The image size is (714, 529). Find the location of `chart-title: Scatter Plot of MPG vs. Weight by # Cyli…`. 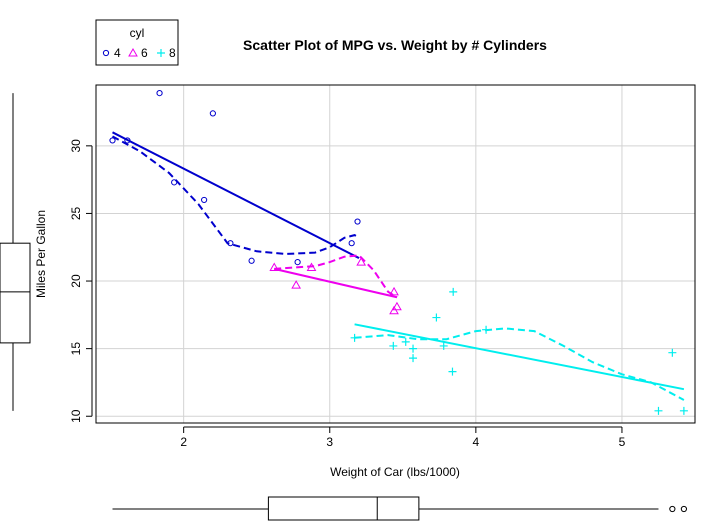

chart-title: Scatter Plot of MPG vs. Weight by # Cyli… is located at coordinates (395, 45).